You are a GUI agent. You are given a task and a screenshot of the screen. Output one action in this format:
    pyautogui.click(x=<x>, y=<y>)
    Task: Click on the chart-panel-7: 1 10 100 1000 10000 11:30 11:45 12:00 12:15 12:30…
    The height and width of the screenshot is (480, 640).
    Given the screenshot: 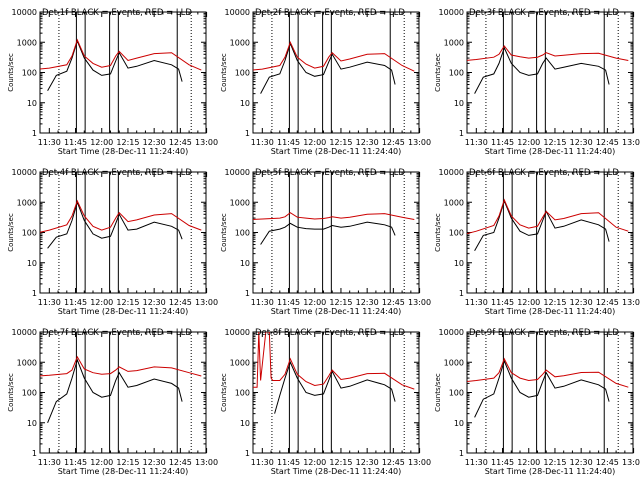 What is the action you would take?
    pyautogui.click(x=112, y=402)
    